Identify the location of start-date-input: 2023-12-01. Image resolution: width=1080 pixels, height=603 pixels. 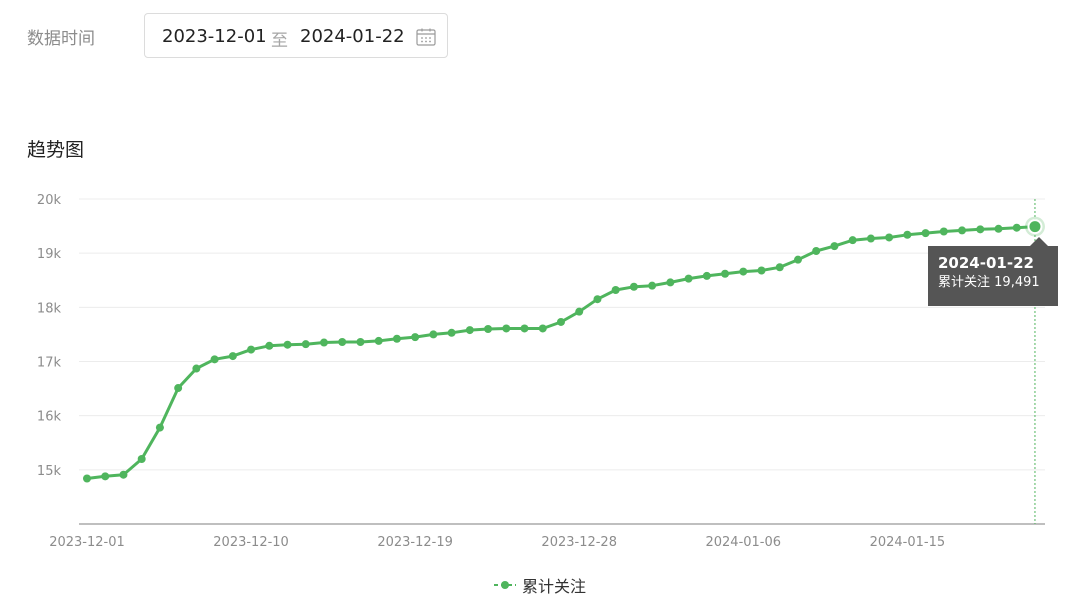
(214, 36).